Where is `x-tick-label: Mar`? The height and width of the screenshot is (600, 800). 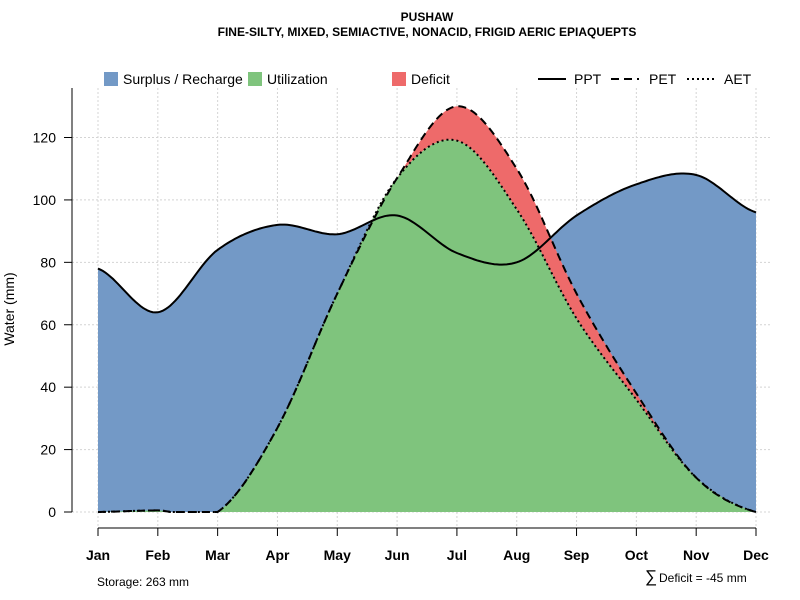
x-tick-label: Mar is located at coordinates (217, 555).